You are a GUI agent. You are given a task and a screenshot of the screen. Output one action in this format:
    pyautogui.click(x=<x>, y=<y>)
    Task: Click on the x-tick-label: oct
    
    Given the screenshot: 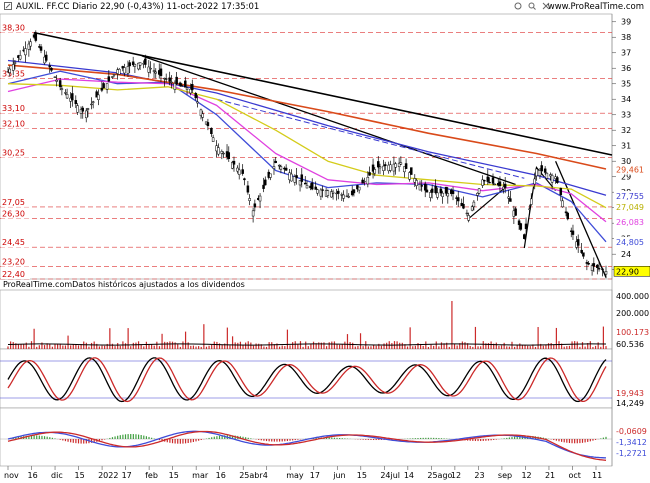 What is the action you would take?
    pyautogui.click(x=574, y=475)
    